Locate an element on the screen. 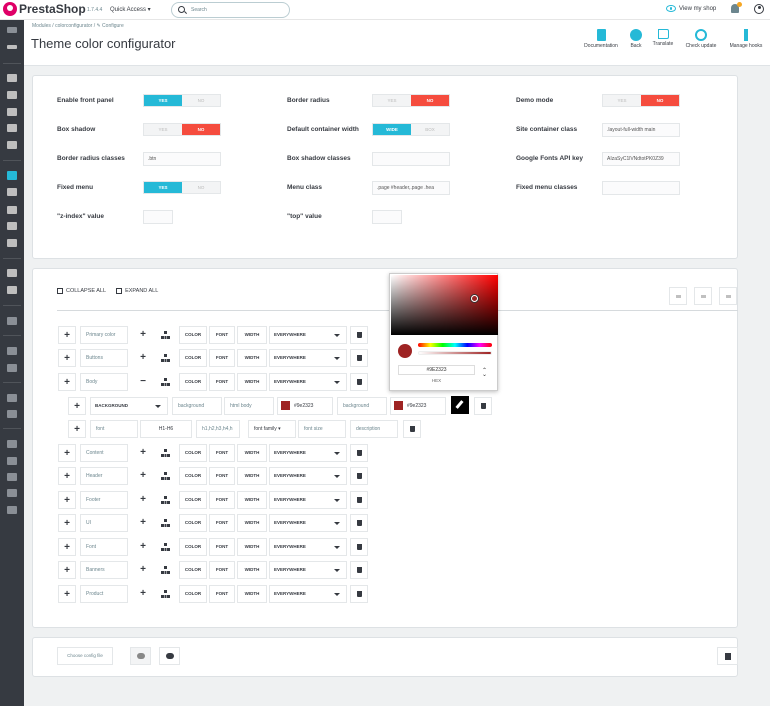 The width and height of the screenshot is (770, 706). back-button: Back is located at coordinates (636, 39).